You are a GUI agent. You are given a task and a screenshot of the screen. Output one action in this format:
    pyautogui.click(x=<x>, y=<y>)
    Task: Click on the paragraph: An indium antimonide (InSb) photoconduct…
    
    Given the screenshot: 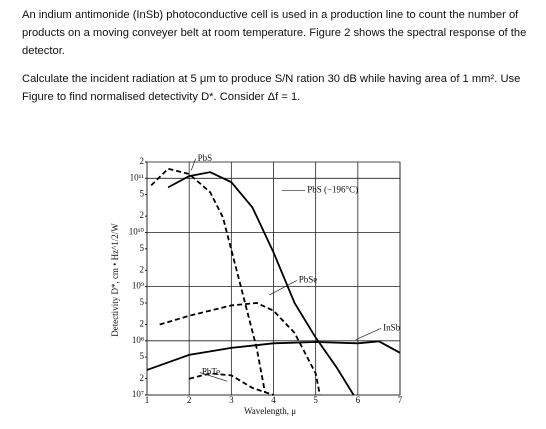 What is the action you would take?
    pyautogui.click(x=274, y=33)
    